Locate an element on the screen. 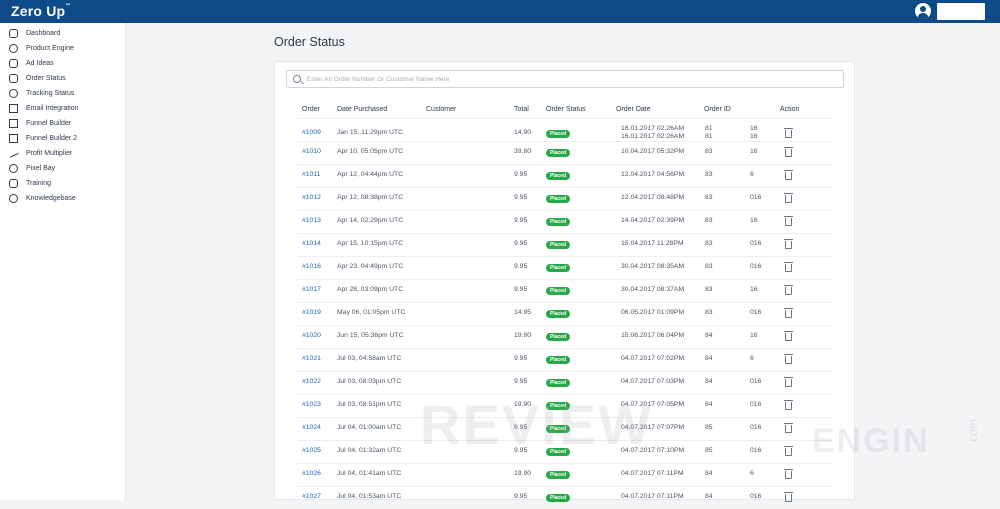 This screenshot has height=509, width=1000. info-icon is located at coordinates (13, 198).